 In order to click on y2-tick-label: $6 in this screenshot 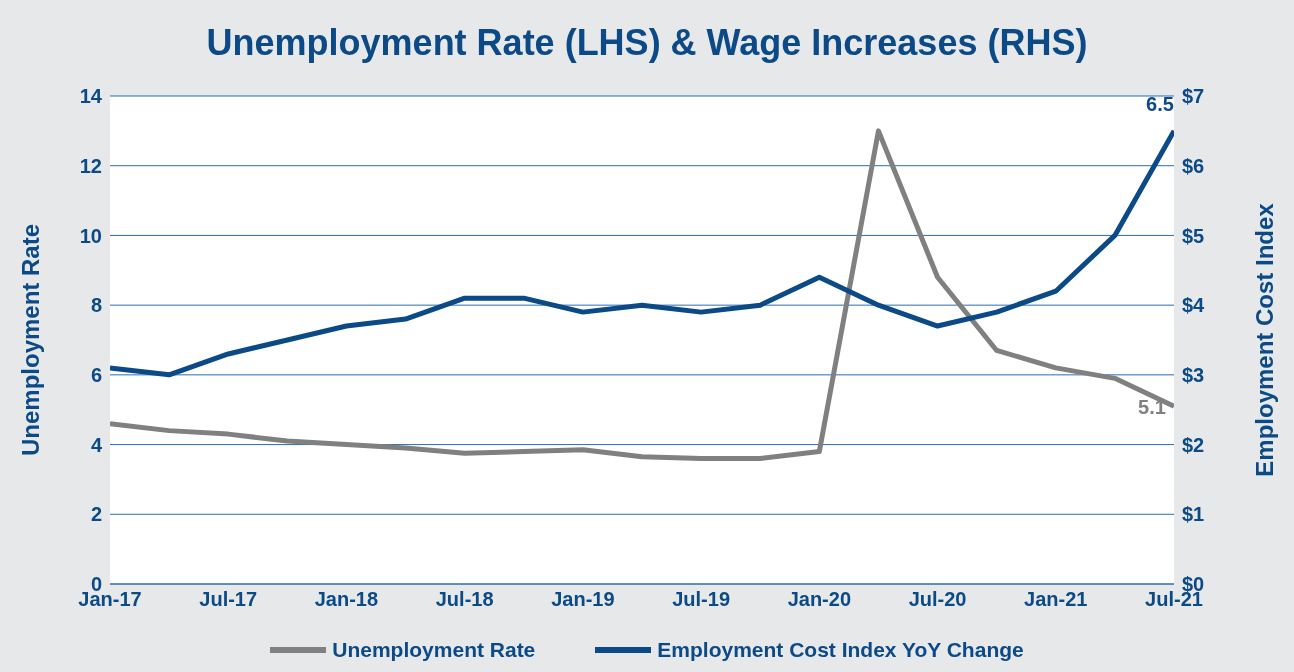, I will do `click(1193, 165)`.